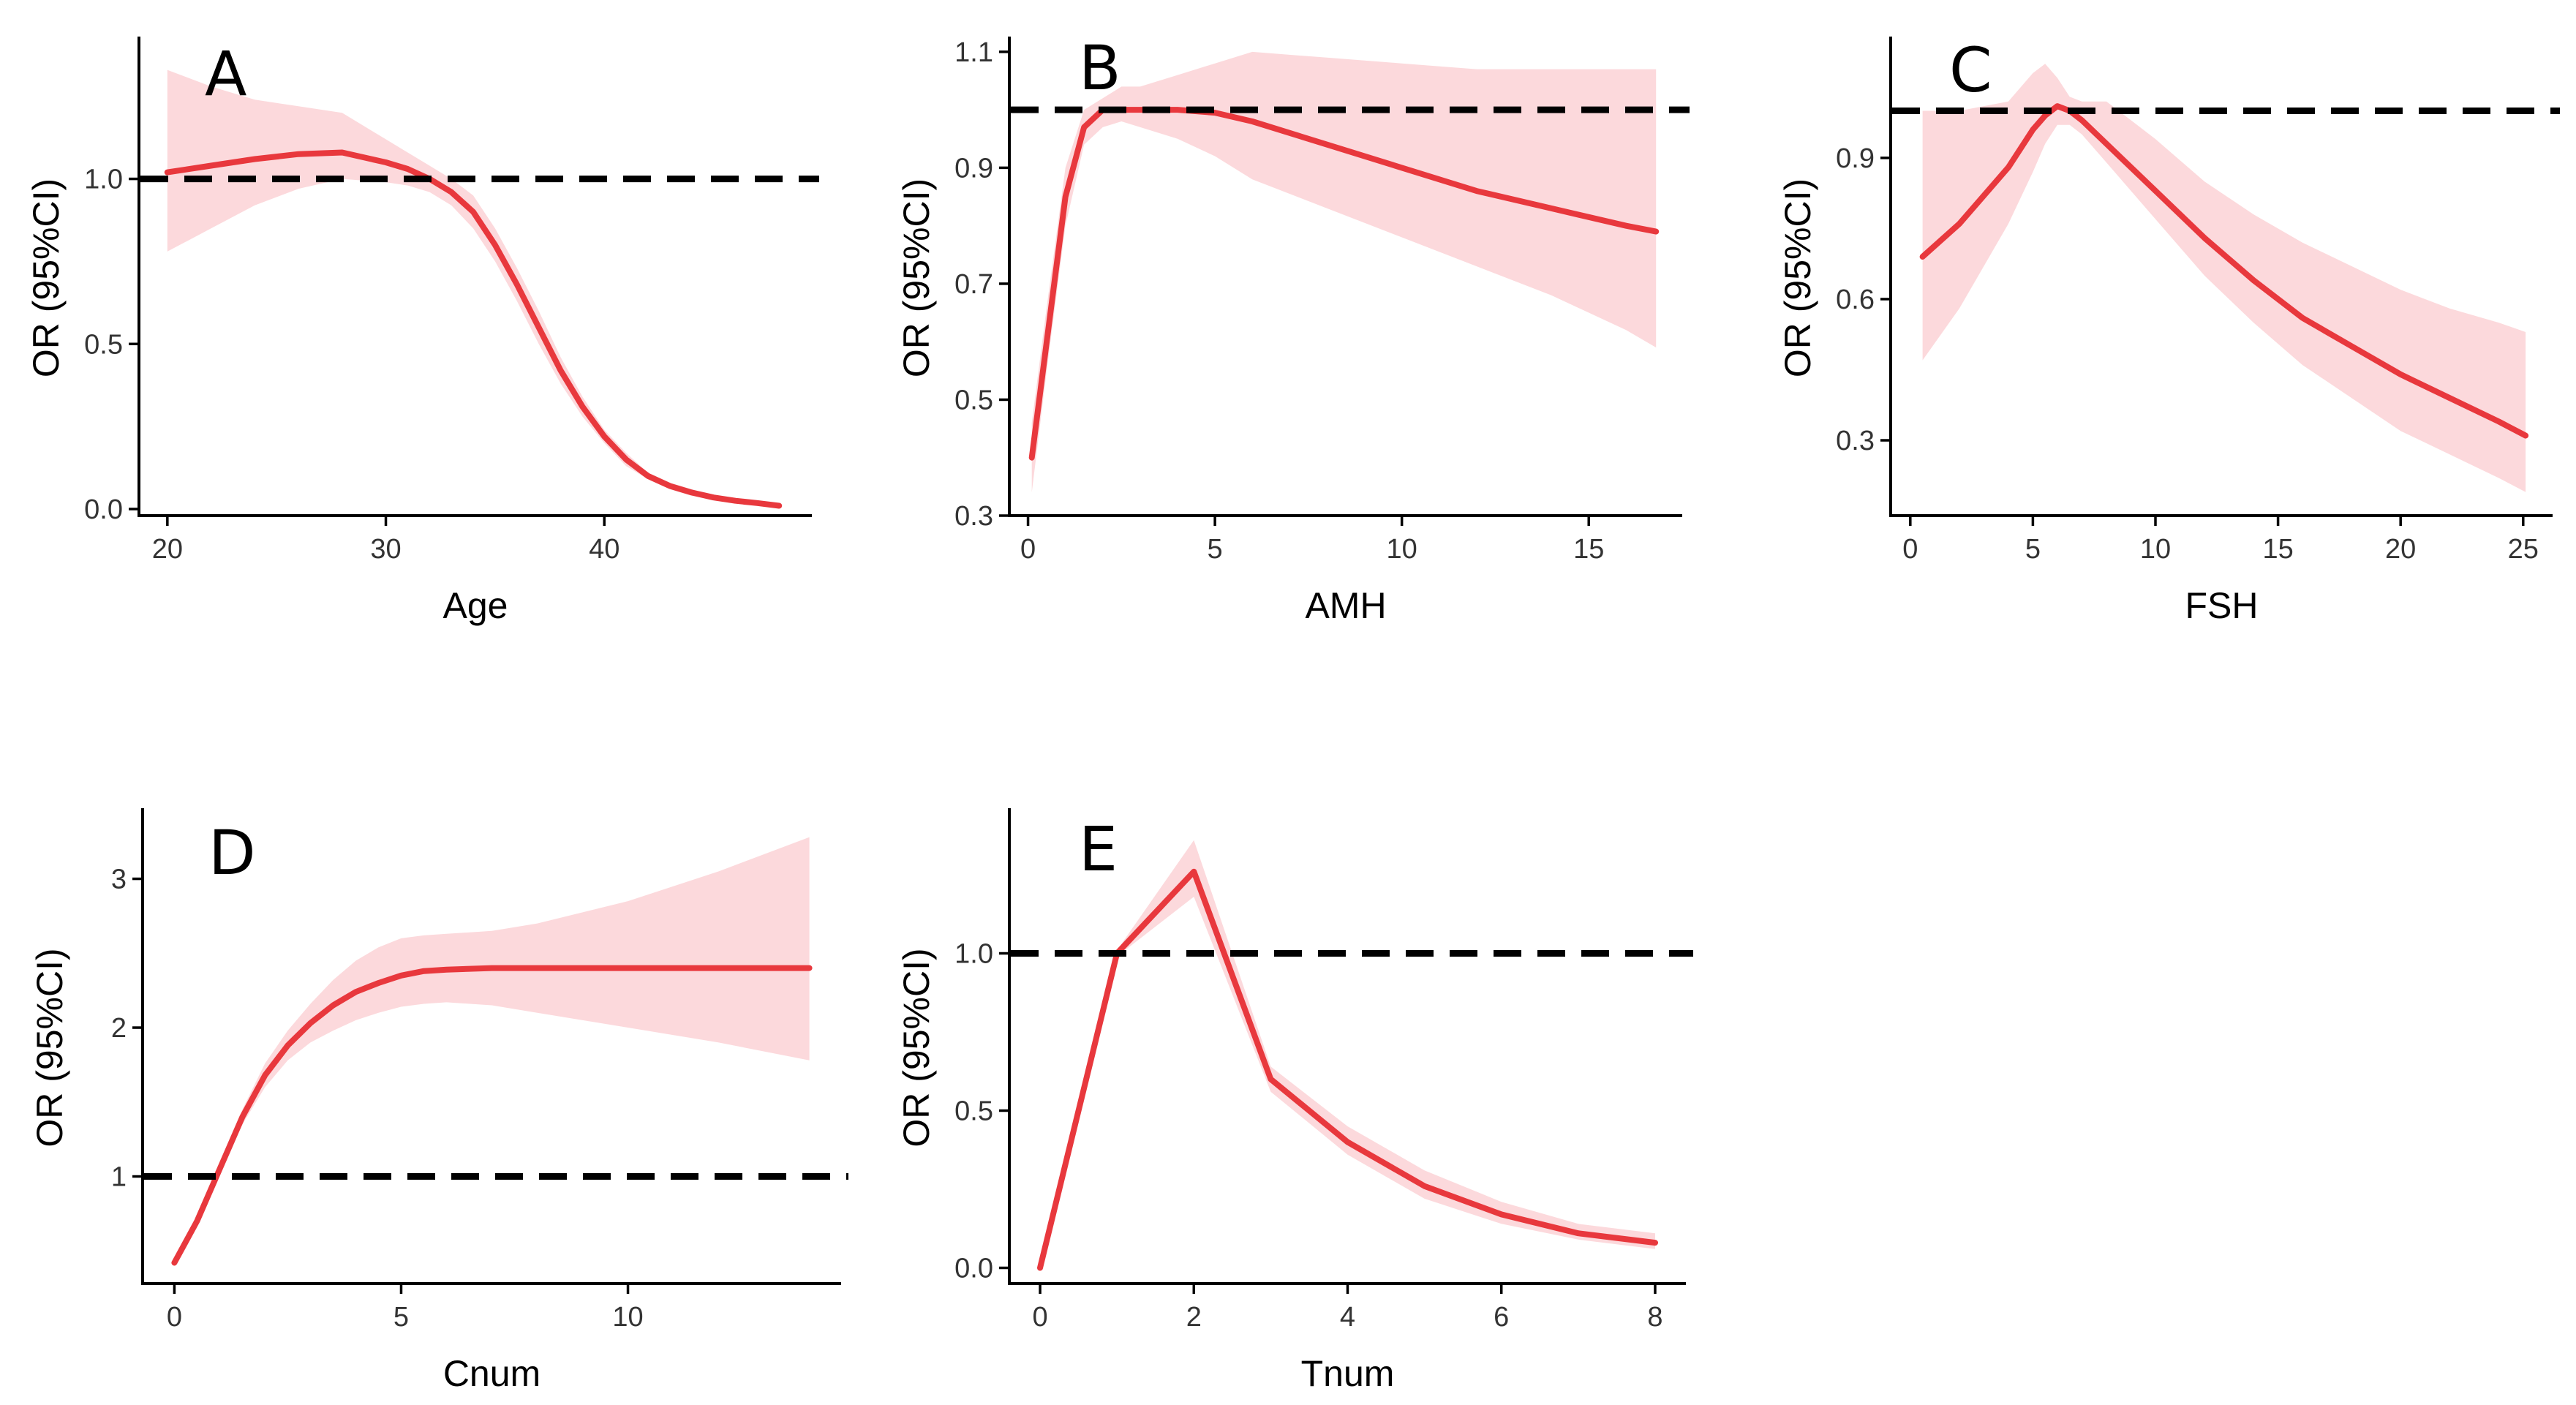  I want to click on panel-label: B, so click(1100, 68).